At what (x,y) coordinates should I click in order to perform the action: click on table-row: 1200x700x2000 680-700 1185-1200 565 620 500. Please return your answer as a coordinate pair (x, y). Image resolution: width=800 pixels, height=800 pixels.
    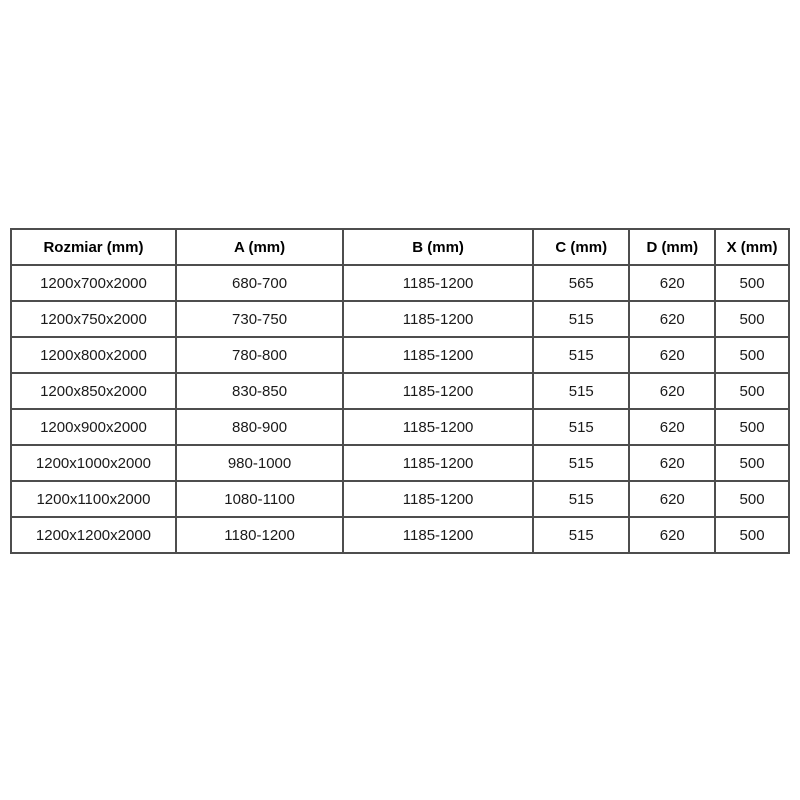
    Looking at the image, I should click on (400, 283).